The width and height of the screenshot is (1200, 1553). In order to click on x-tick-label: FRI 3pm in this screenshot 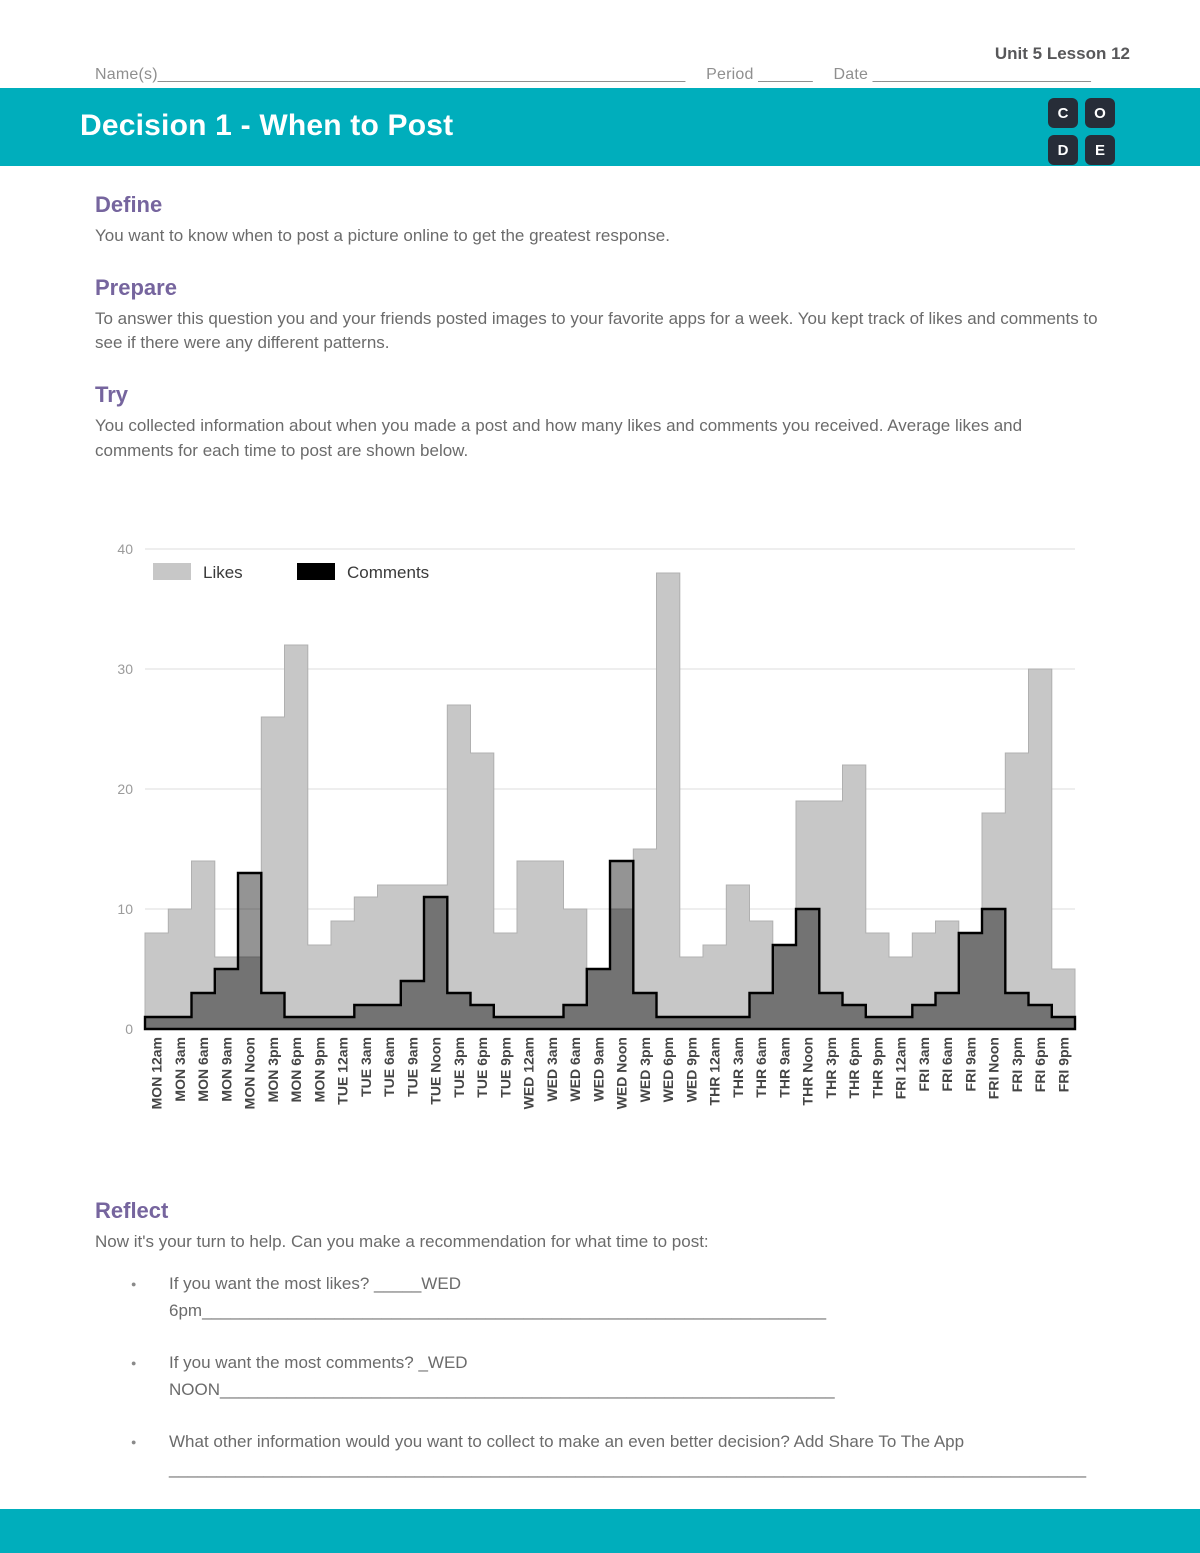, I will do `click(1017, 1064)`.